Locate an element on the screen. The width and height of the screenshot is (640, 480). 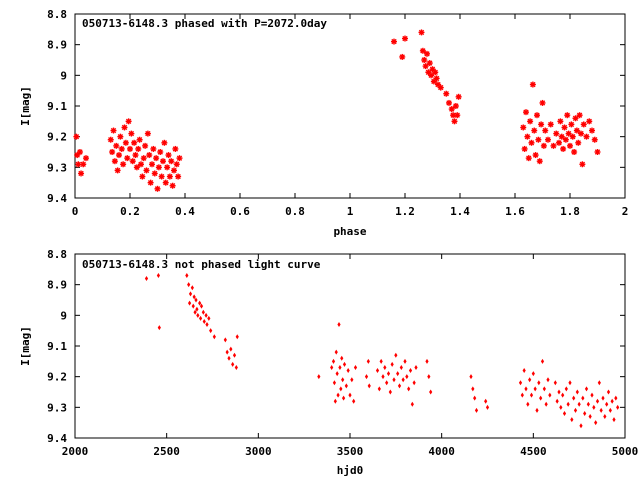
y-tick-label: 9 is located at coordinates (63, 75).